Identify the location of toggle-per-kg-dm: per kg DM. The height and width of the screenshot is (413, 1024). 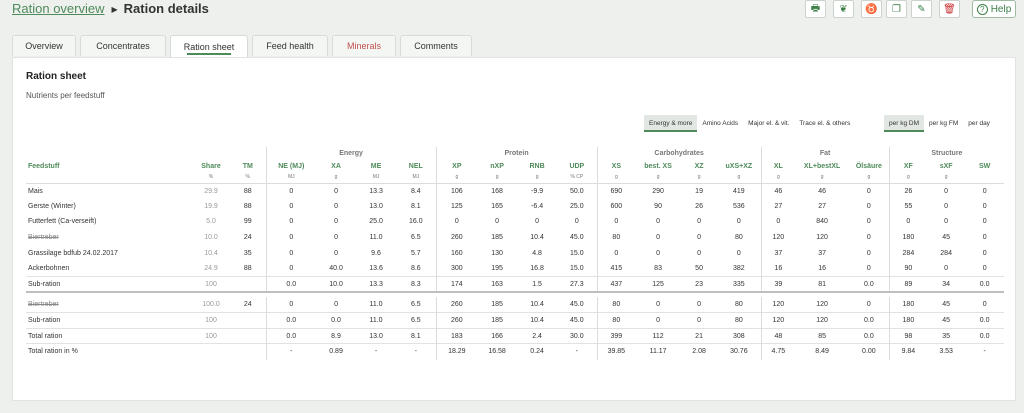
(904, 123).